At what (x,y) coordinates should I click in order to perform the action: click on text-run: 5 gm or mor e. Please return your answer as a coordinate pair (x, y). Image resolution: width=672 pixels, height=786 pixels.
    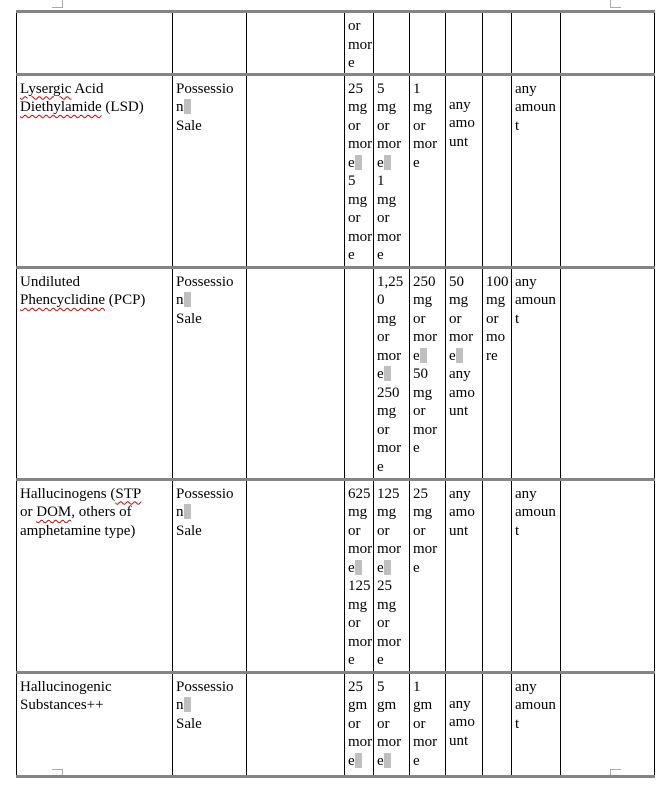
    Looking at the image, I should click on (389, 723).